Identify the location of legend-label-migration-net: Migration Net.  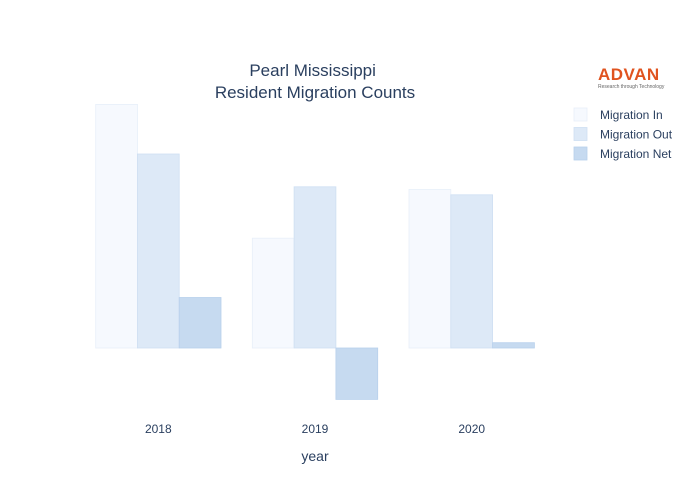
(636, 154).